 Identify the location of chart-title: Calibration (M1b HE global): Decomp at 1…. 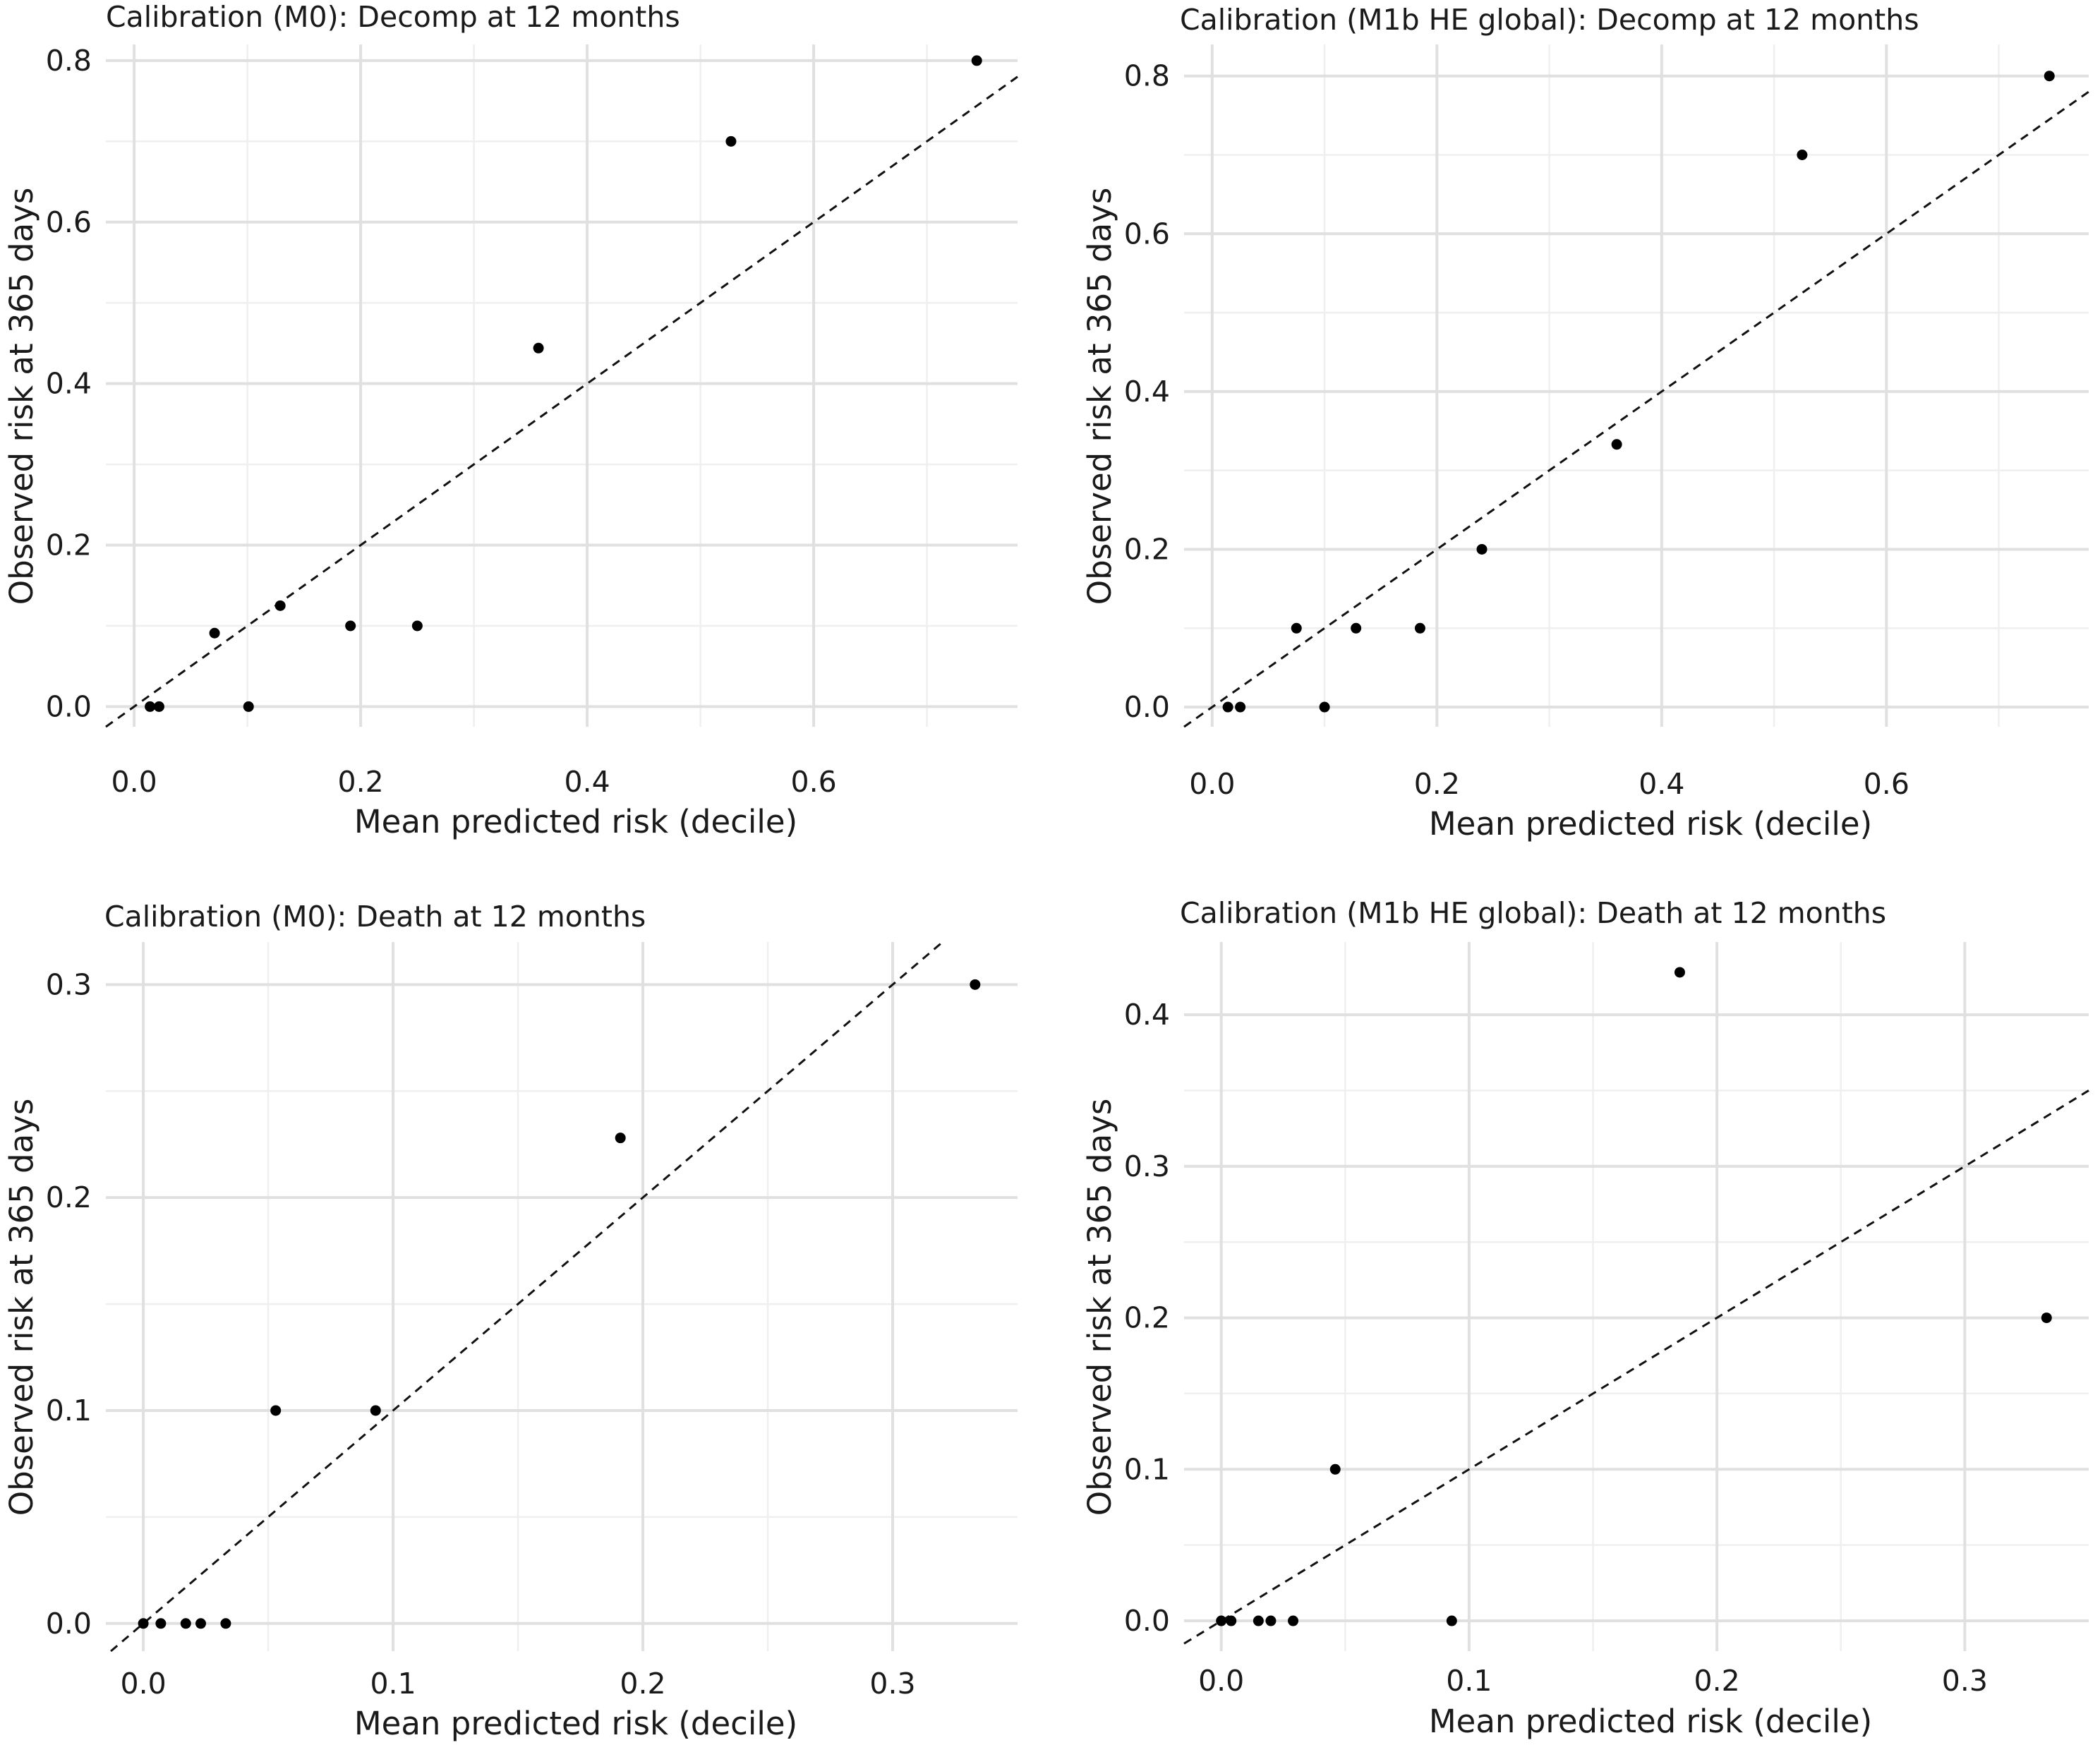
(1549, 20).